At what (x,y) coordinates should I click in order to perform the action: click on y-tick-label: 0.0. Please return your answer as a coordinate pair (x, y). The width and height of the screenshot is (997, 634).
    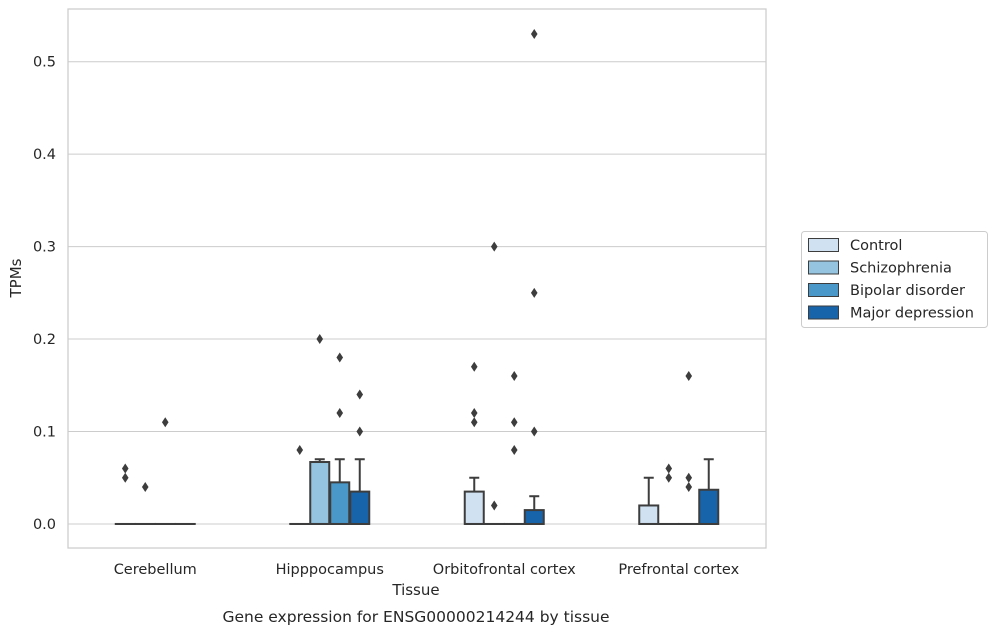
    Looking at the image, I should click on (44, 525).